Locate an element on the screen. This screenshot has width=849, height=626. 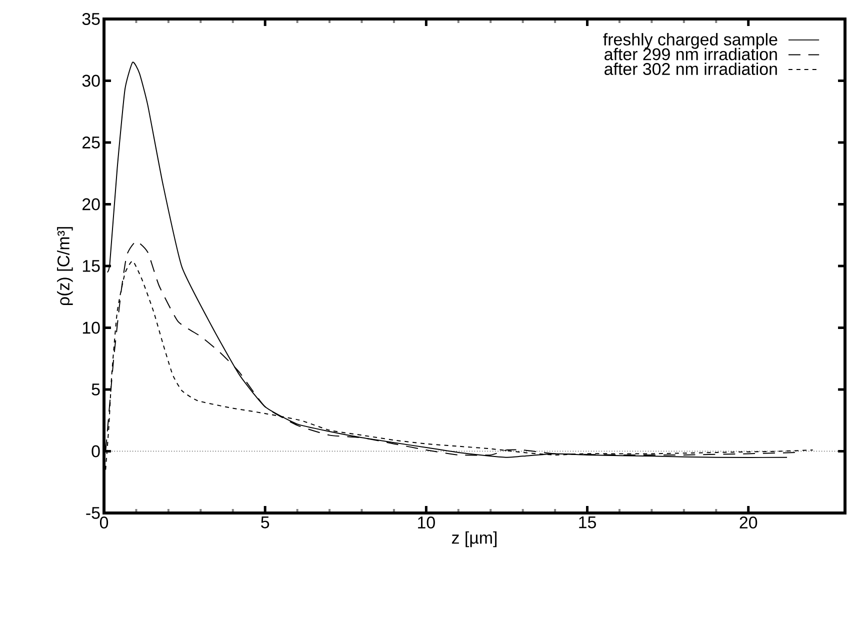
y-axis-title: ρ(z) [C/m³] is located at coordinates (65, 266).